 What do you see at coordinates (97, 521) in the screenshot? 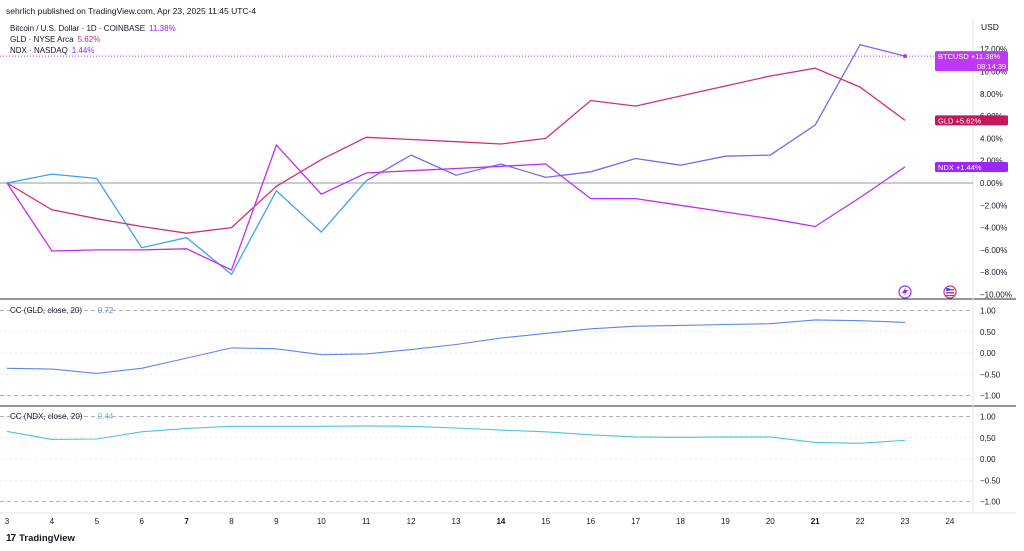
I see `x-tick-label: 5` at bounding box center [97, 521].